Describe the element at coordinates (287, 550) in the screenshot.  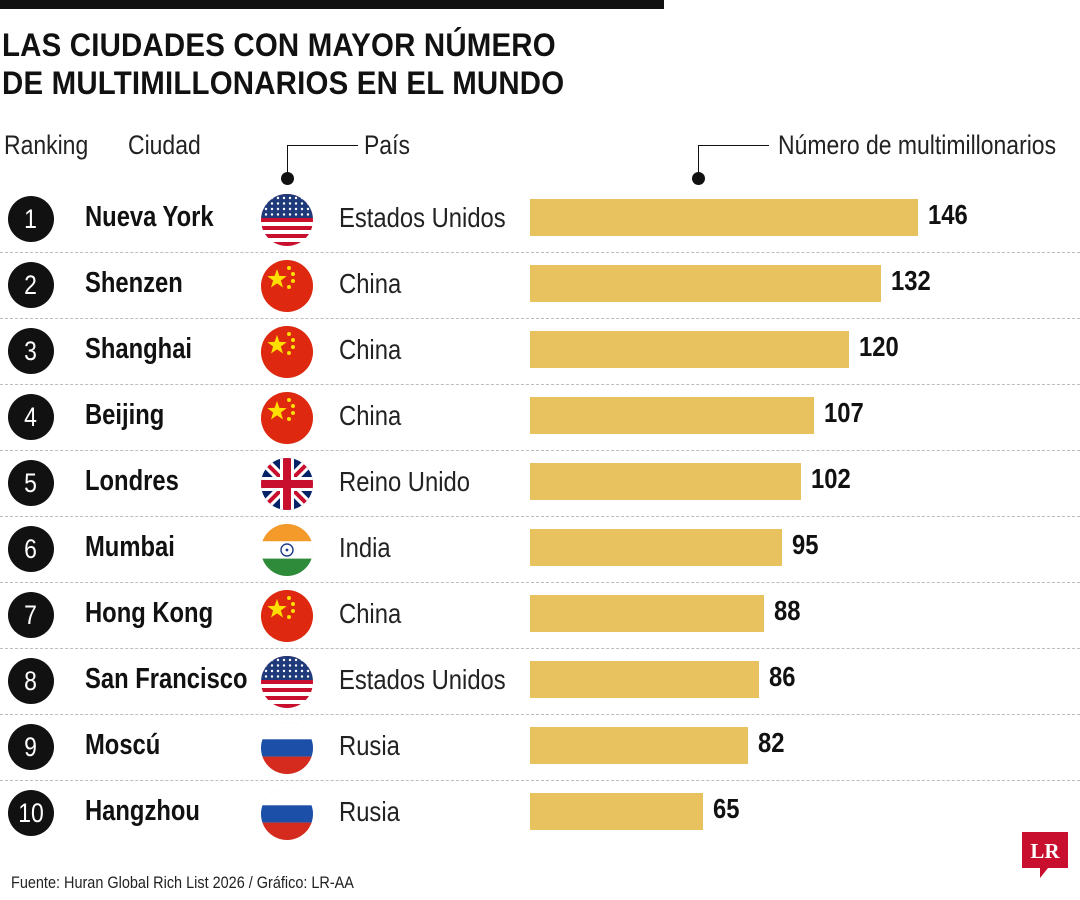
I see `india-flag-icon` at that location.